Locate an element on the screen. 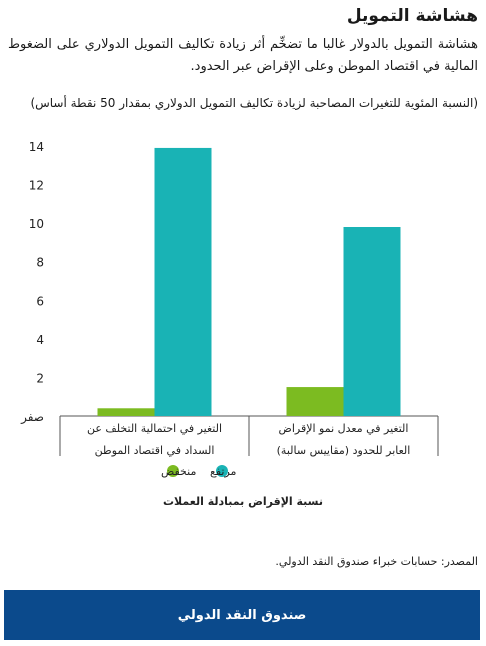 This screenshot has width=486, height=646. y-tick-label: صفر is located at coordinates (32, 417).